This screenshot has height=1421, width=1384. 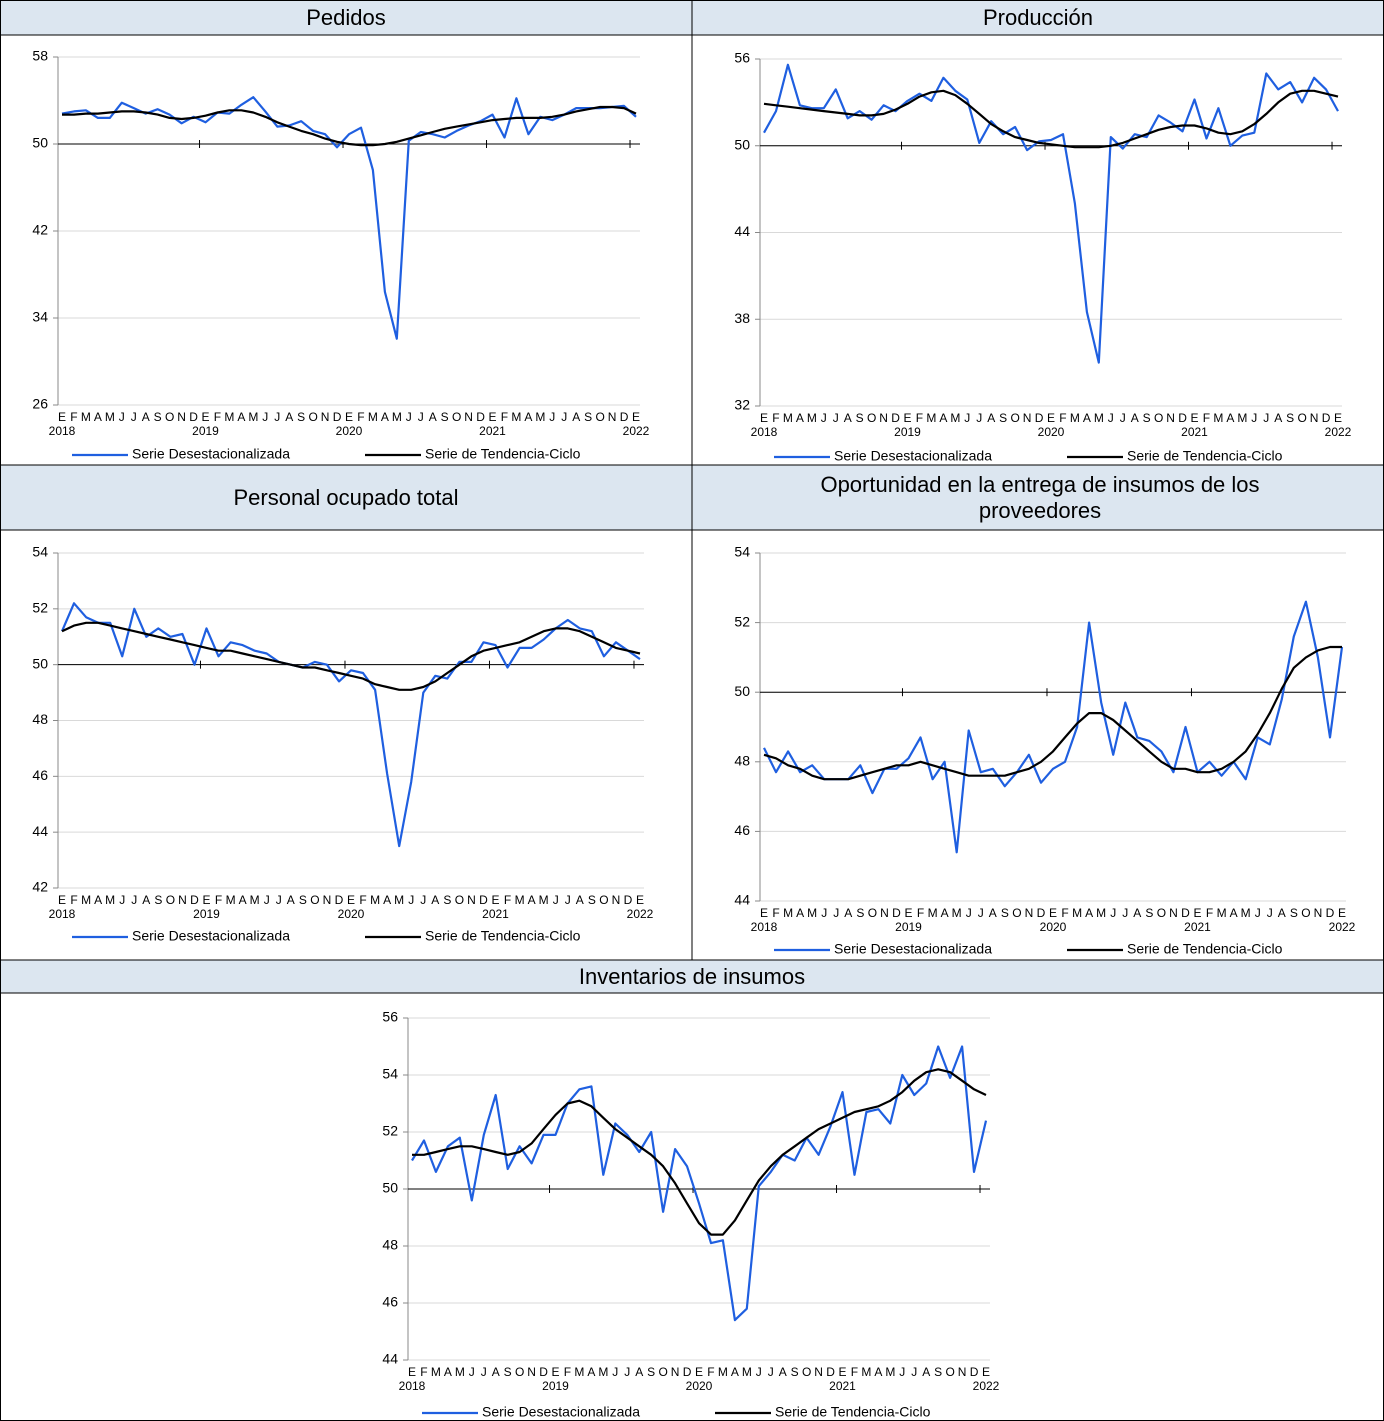 What do you see at coordinates (742, 231) in the screenshot?
I see `y-tick-label: 44` at bounding box center [742, 231].